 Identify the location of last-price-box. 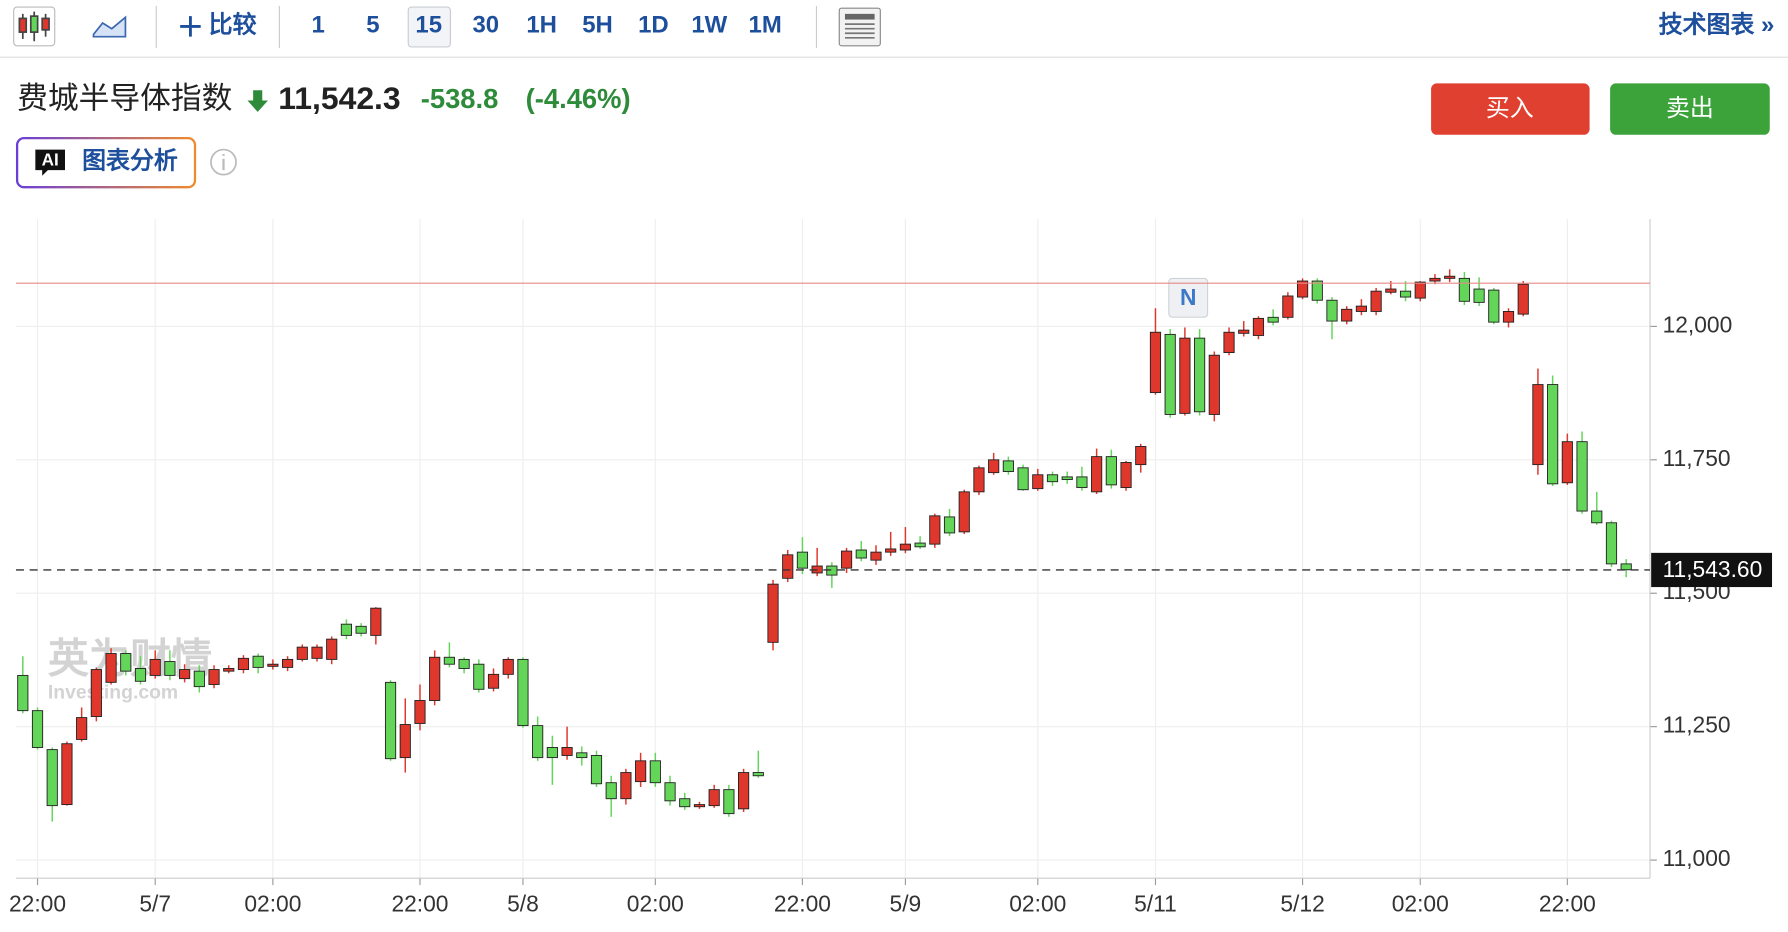
(1712, 570).